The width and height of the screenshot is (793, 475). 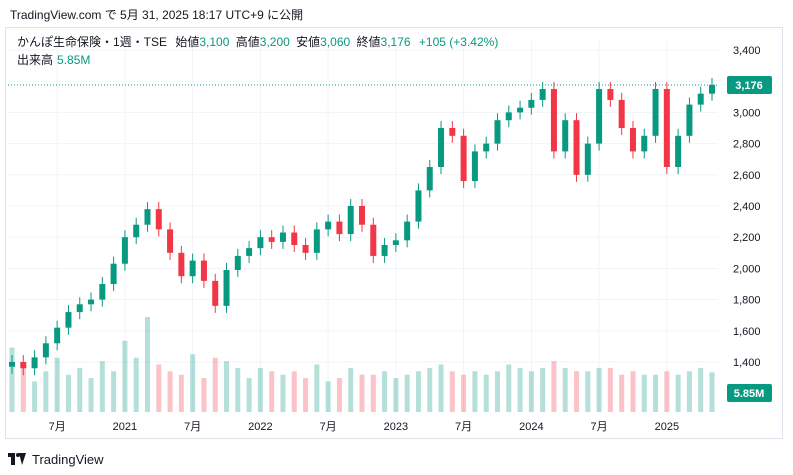 I want to click on brand-name: TradingView, so click(x=68, y=459).